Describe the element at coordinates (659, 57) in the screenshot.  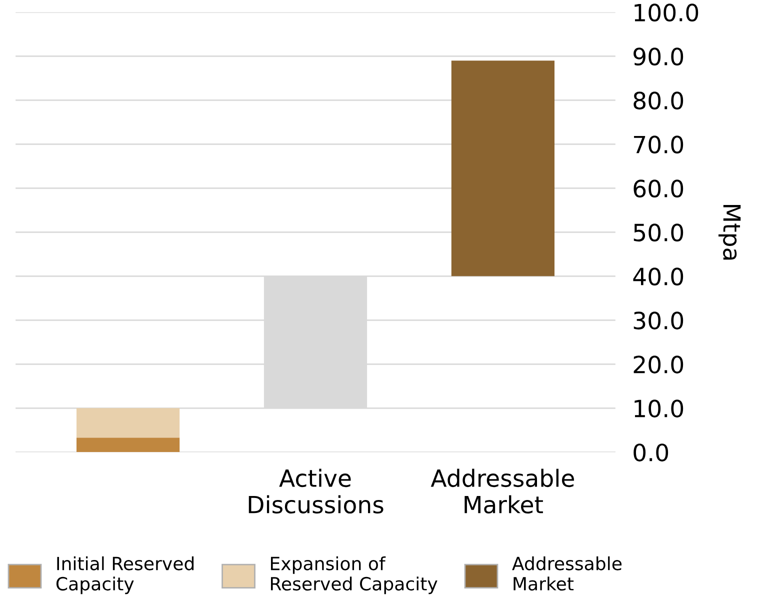
I see `y-tick-label: 90.0` at that location.